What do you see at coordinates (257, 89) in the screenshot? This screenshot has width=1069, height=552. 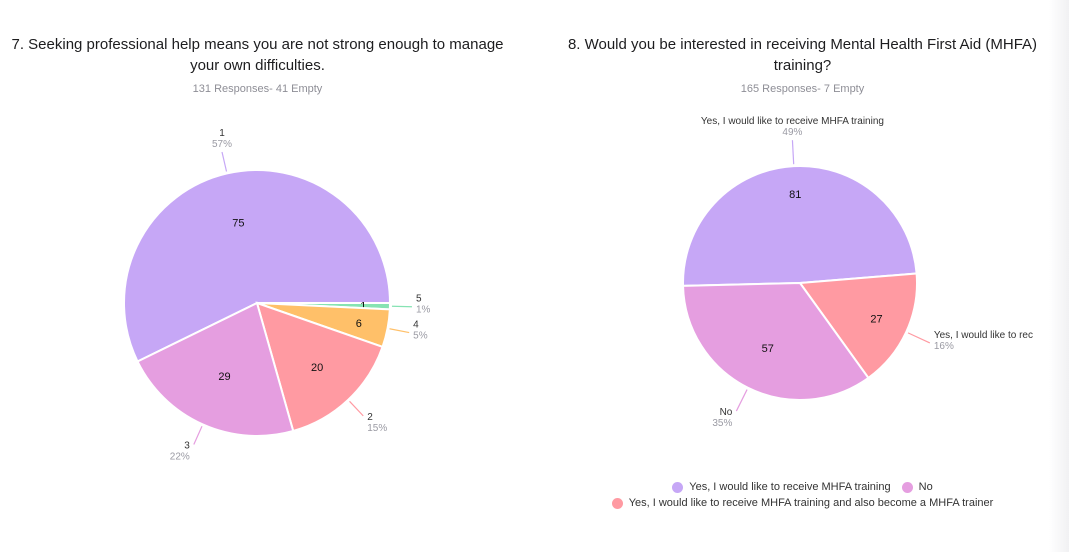 I see `chart-subtitle: 131 Responses- 41 Empty` at bounding box center [257, 89].